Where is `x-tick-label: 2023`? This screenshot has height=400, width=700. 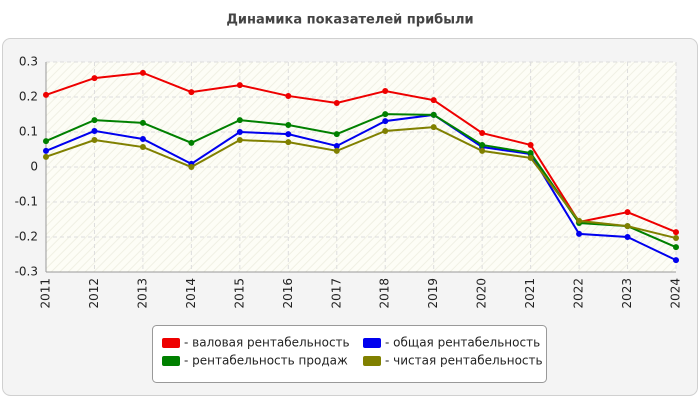 x-tick-label: 2023 is located at coordinates (627, 293).